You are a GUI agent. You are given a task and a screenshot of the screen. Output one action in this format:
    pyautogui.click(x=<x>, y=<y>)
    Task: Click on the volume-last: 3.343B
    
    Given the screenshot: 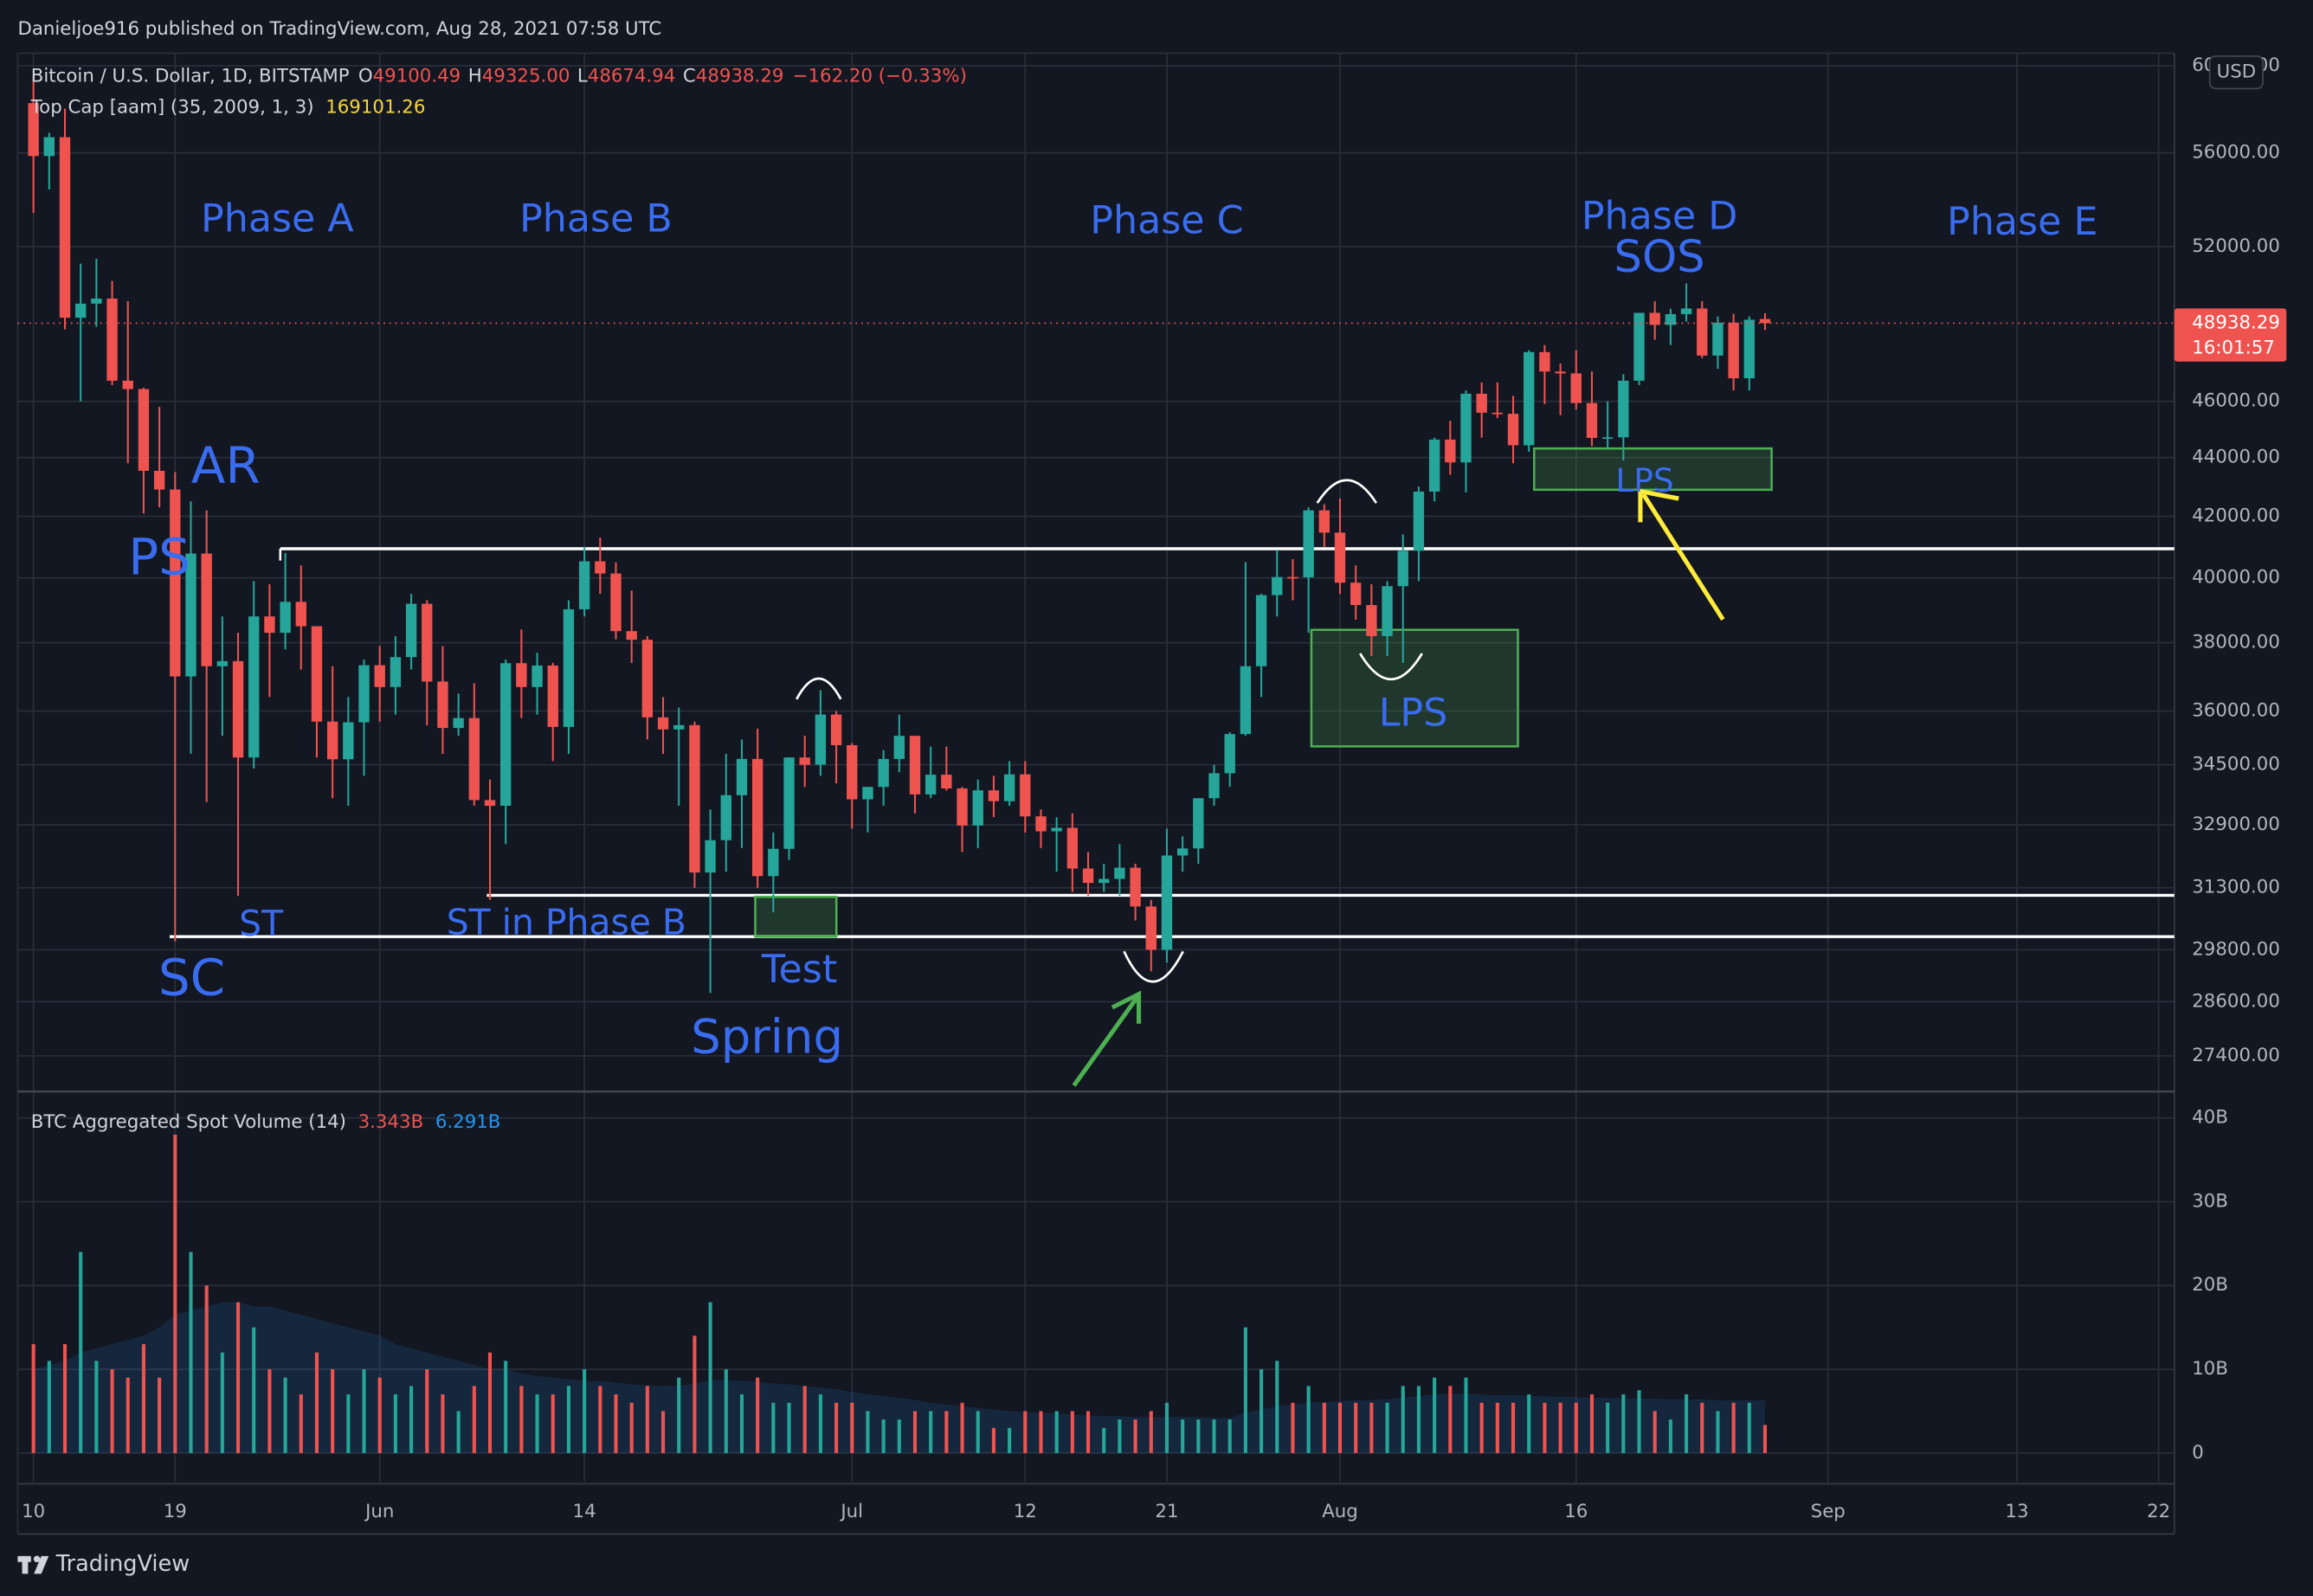 What is the action you would take?
    pyautogui.click(x=391, y=1122)
    